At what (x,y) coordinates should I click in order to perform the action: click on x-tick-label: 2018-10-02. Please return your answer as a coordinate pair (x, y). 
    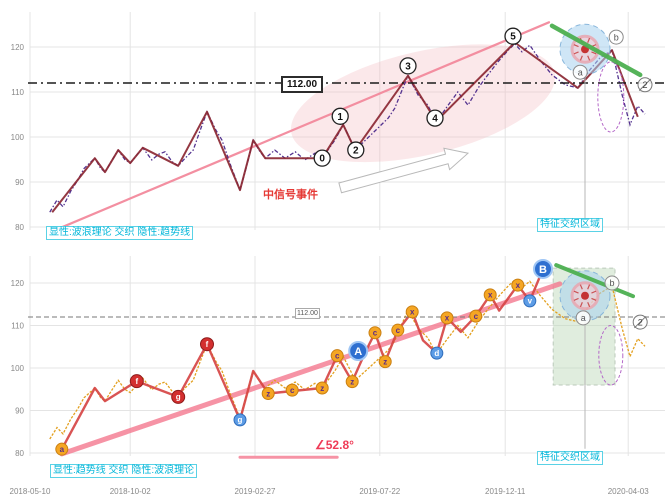
    Looking at the image, I should click on (130, 491).